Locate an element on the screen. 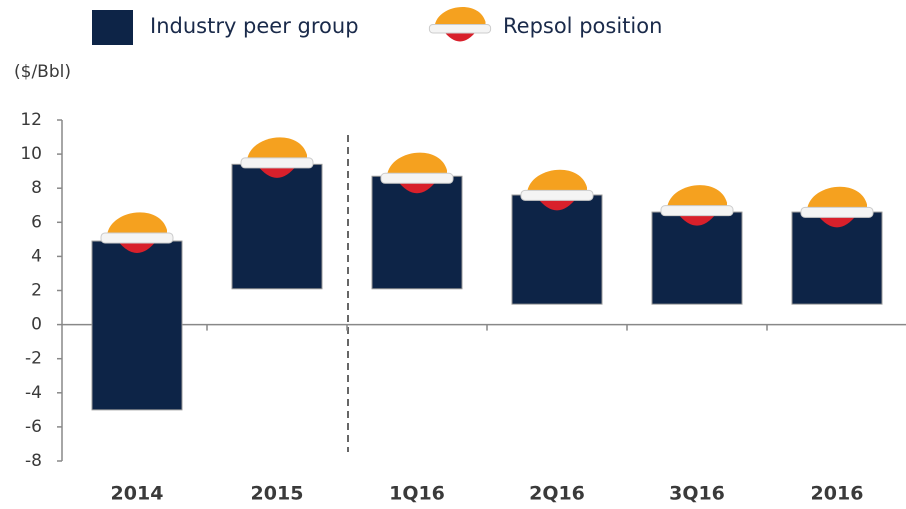  y-tick-label: 12 is located at coordinates (31, 120).